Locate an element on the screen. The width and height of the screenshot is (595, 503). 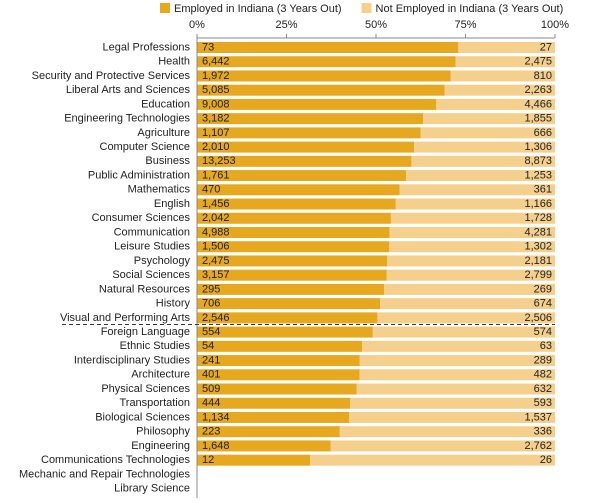
y-tick-label: Interdisciplinary Studies is located at coordinates (132, 360).